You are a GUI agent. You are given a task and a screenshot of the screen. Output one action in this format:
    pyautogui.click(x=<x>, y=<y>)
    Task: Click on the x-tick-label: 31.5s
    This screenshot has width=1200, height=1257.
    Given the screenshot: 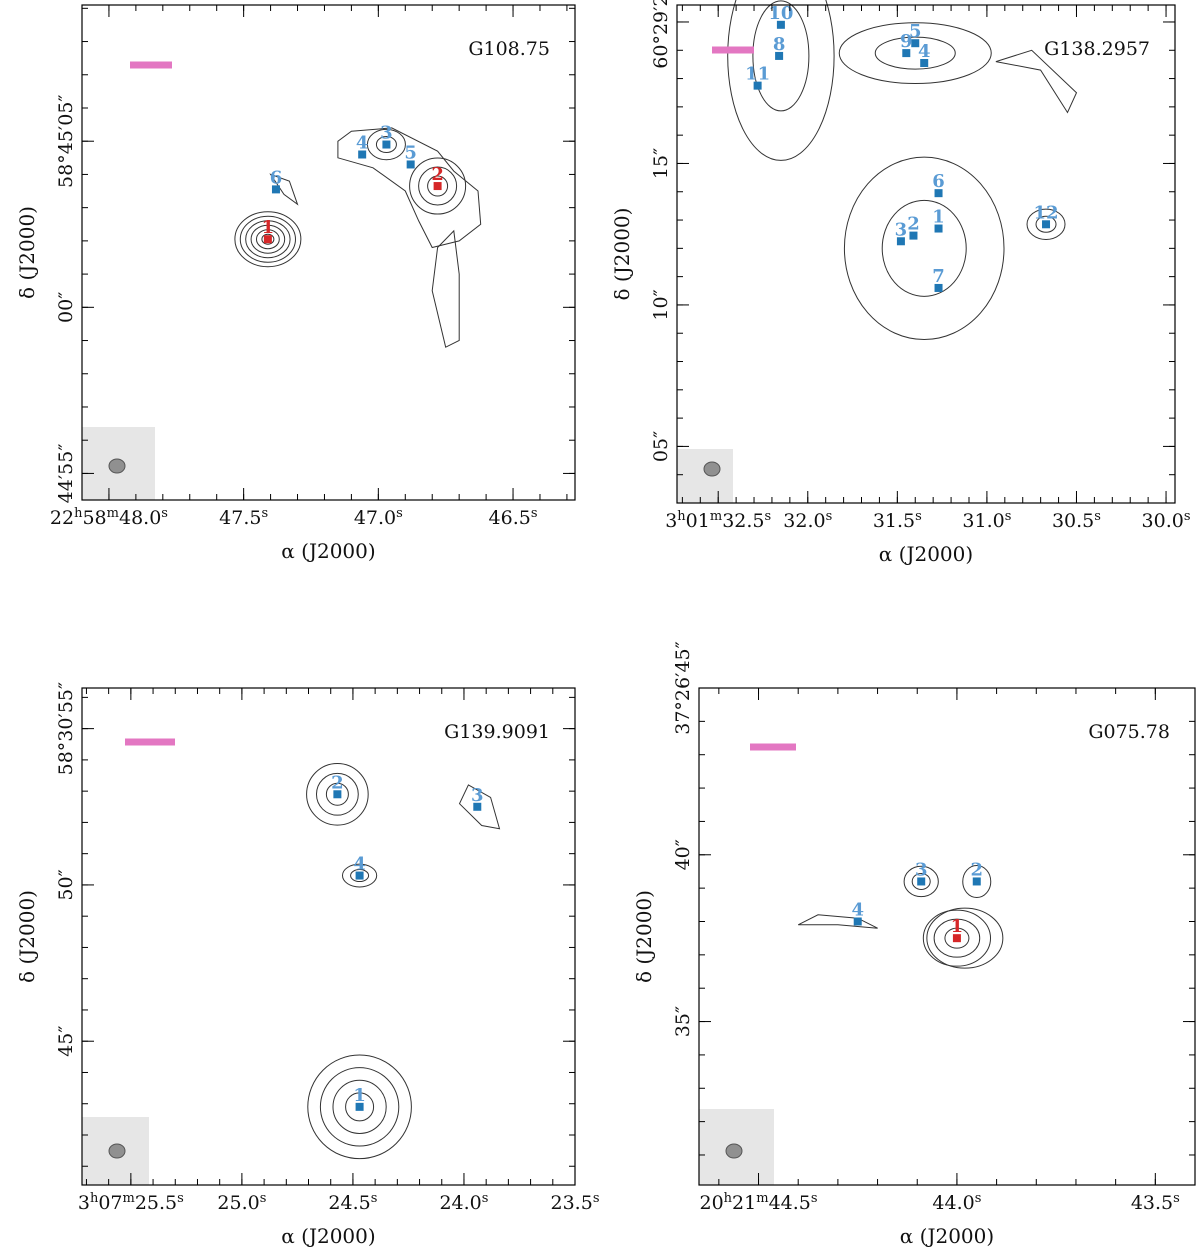 What is the action you would take?
    pyautogui.click(x=897, y=521)
    